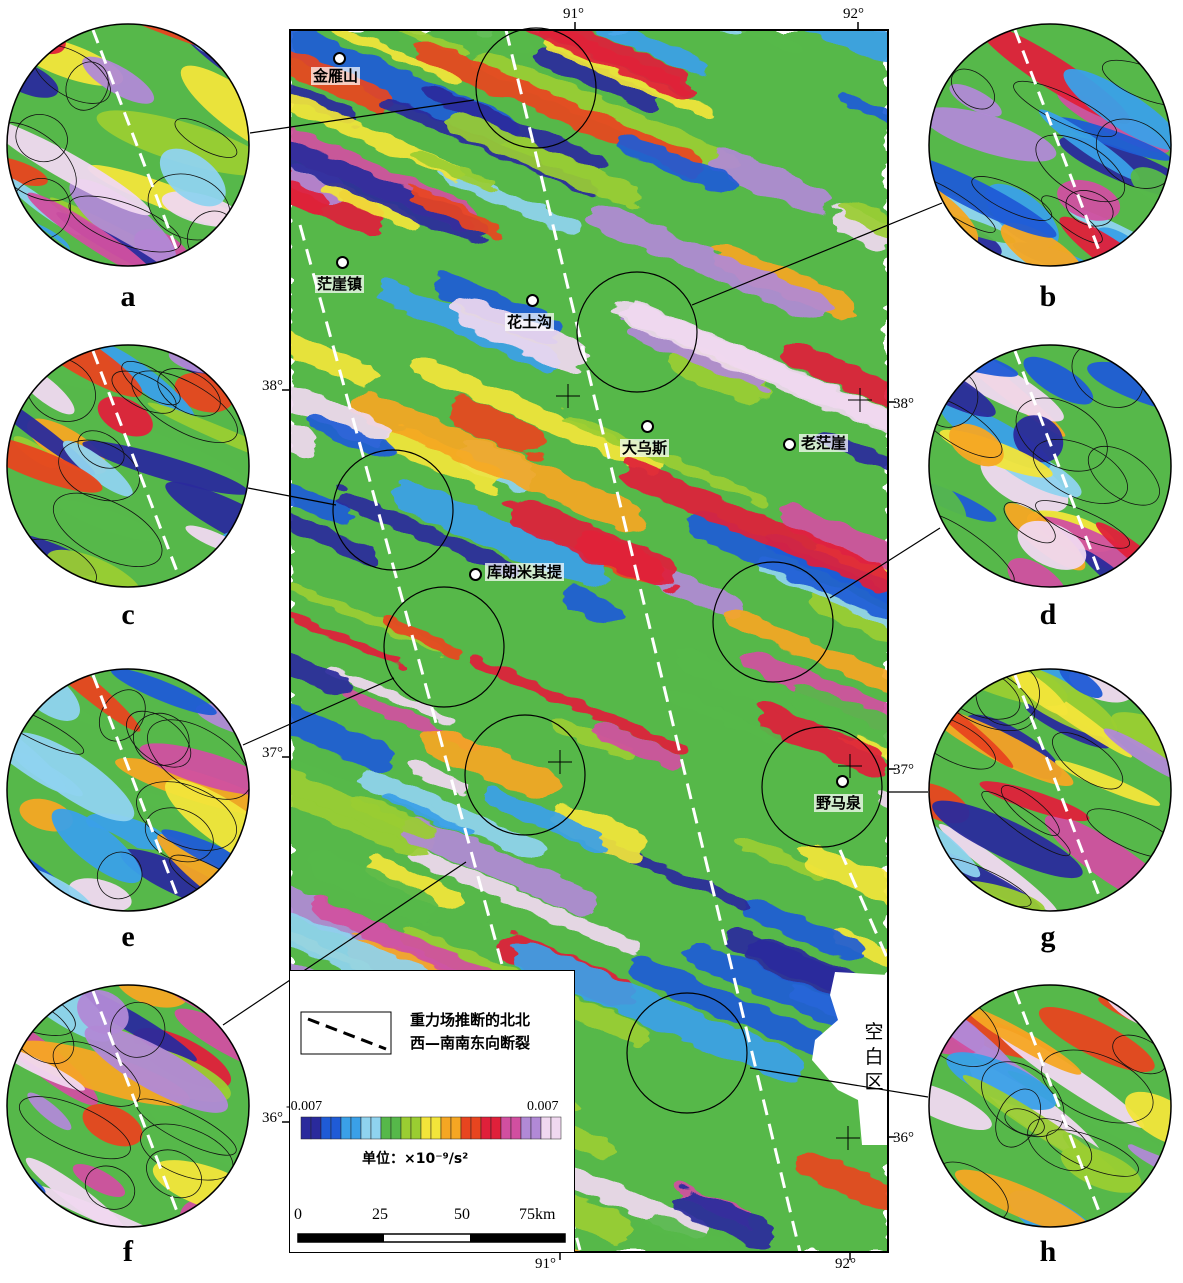  Describe the element at coordinates (272, 1118) in the screenshot. I see `coord-left-36: 36°` at that location.